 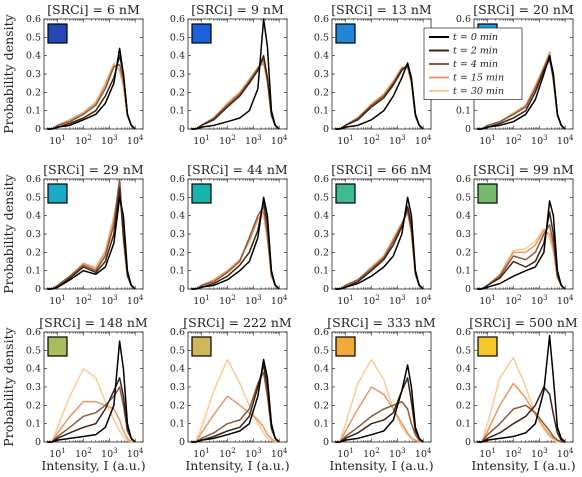 What do you see at coordinates (523, 322) in the screenshot?
I see `panel-title: [SRCi] = 500 nM` at bounding box center [523, 322].